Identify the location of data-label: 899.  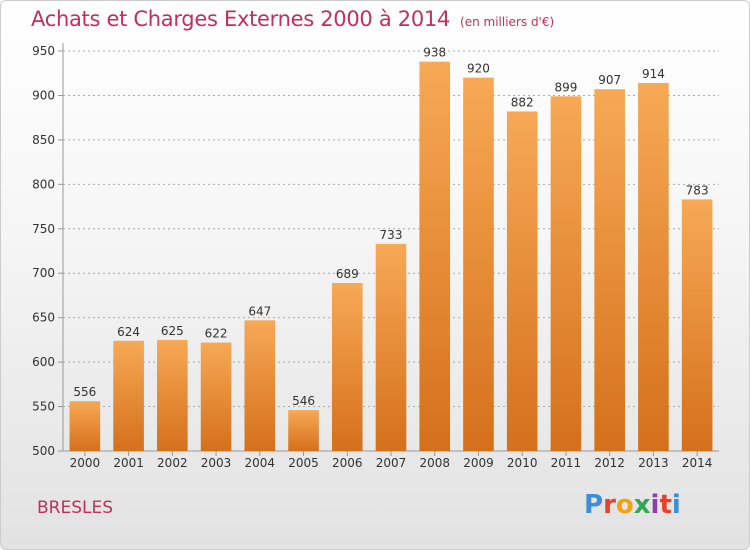
(565, 87).